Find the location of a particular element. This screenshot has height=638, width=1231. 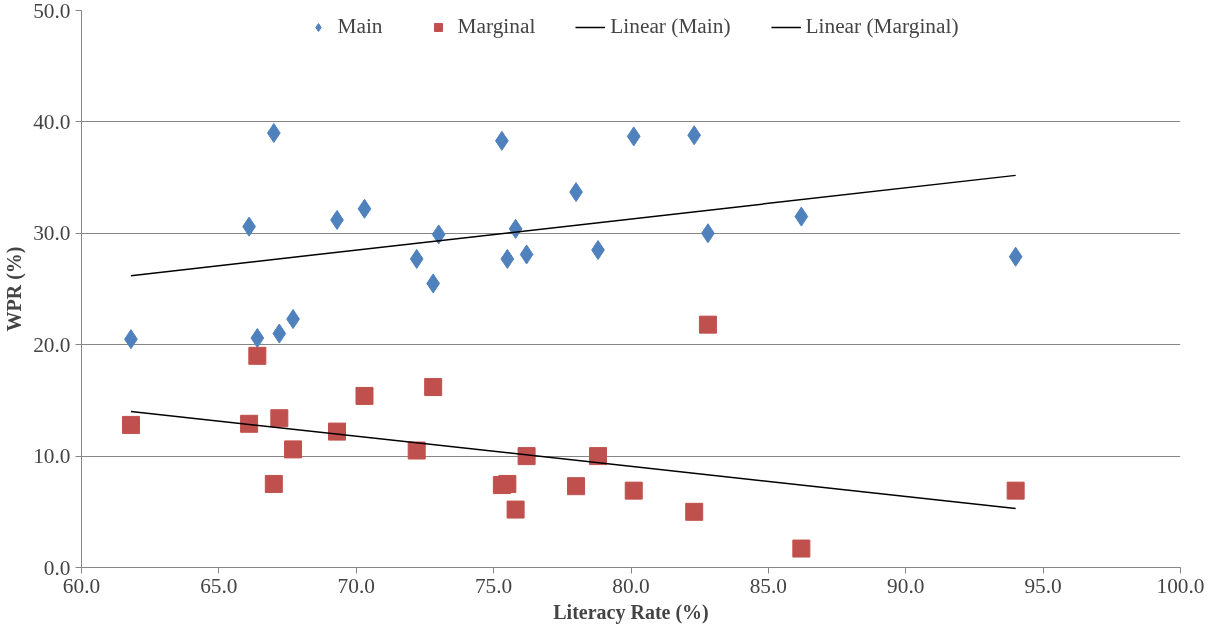

y-tick-label: 10.0 is located at coordinates (52, 456).